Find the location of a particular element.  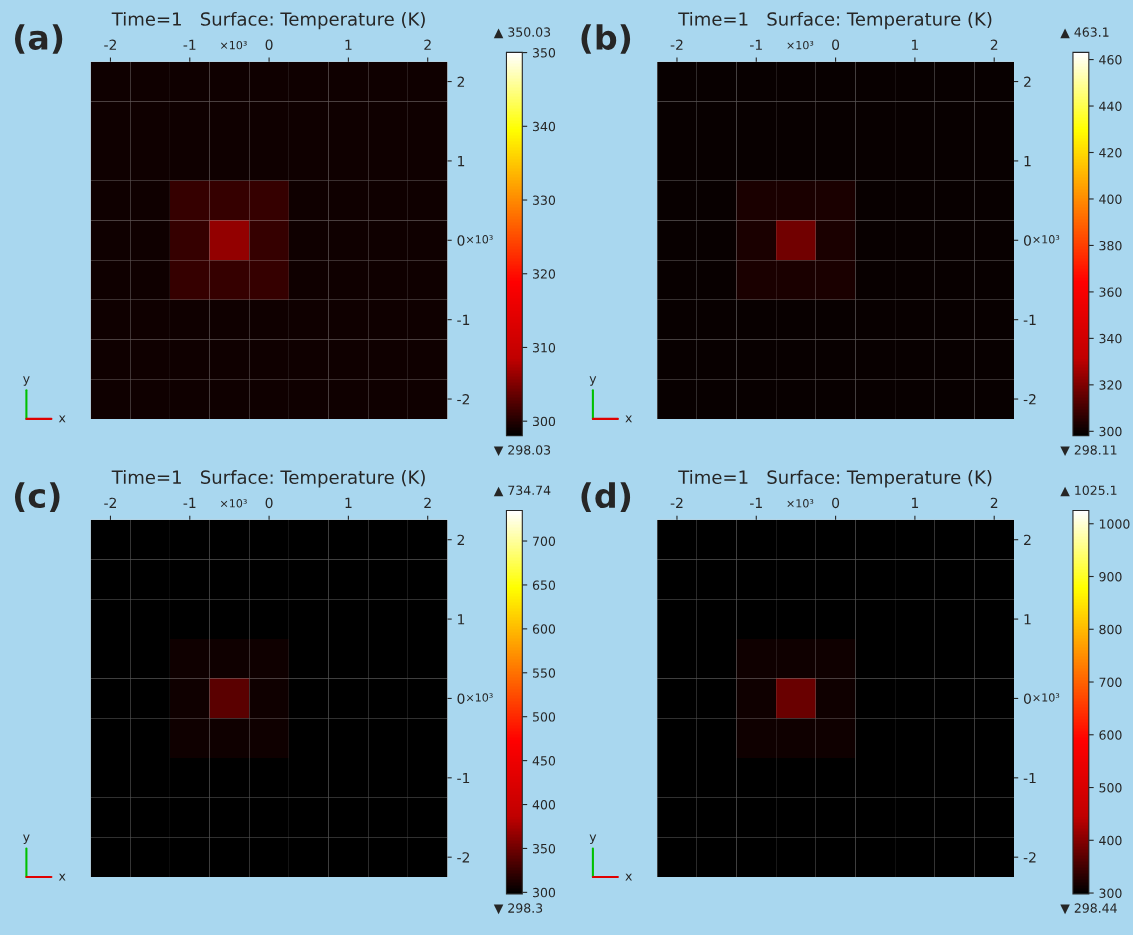

color-bar-label: 330 is located at coordinates (544, 200).